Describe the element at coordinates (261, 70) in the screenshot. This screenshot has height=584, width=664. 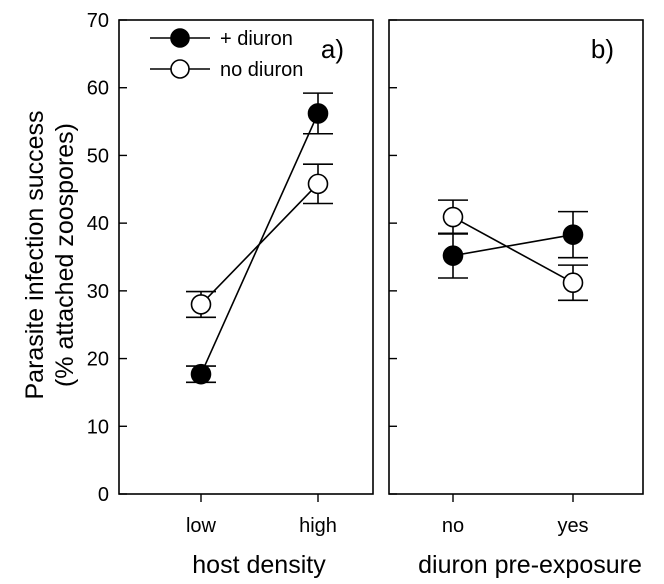
I see `legend-label-no-diuron: no diuron` at that location.